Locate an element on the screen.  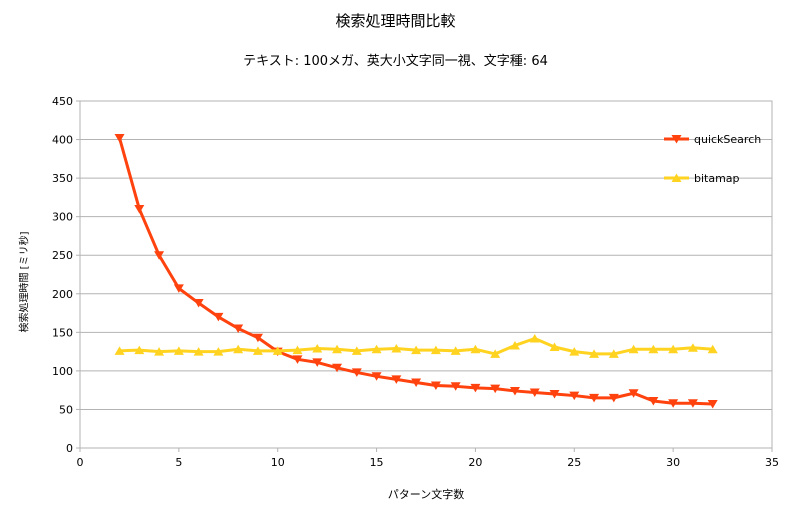
x-tick-label: 5 is located at coordinates (178, 462).